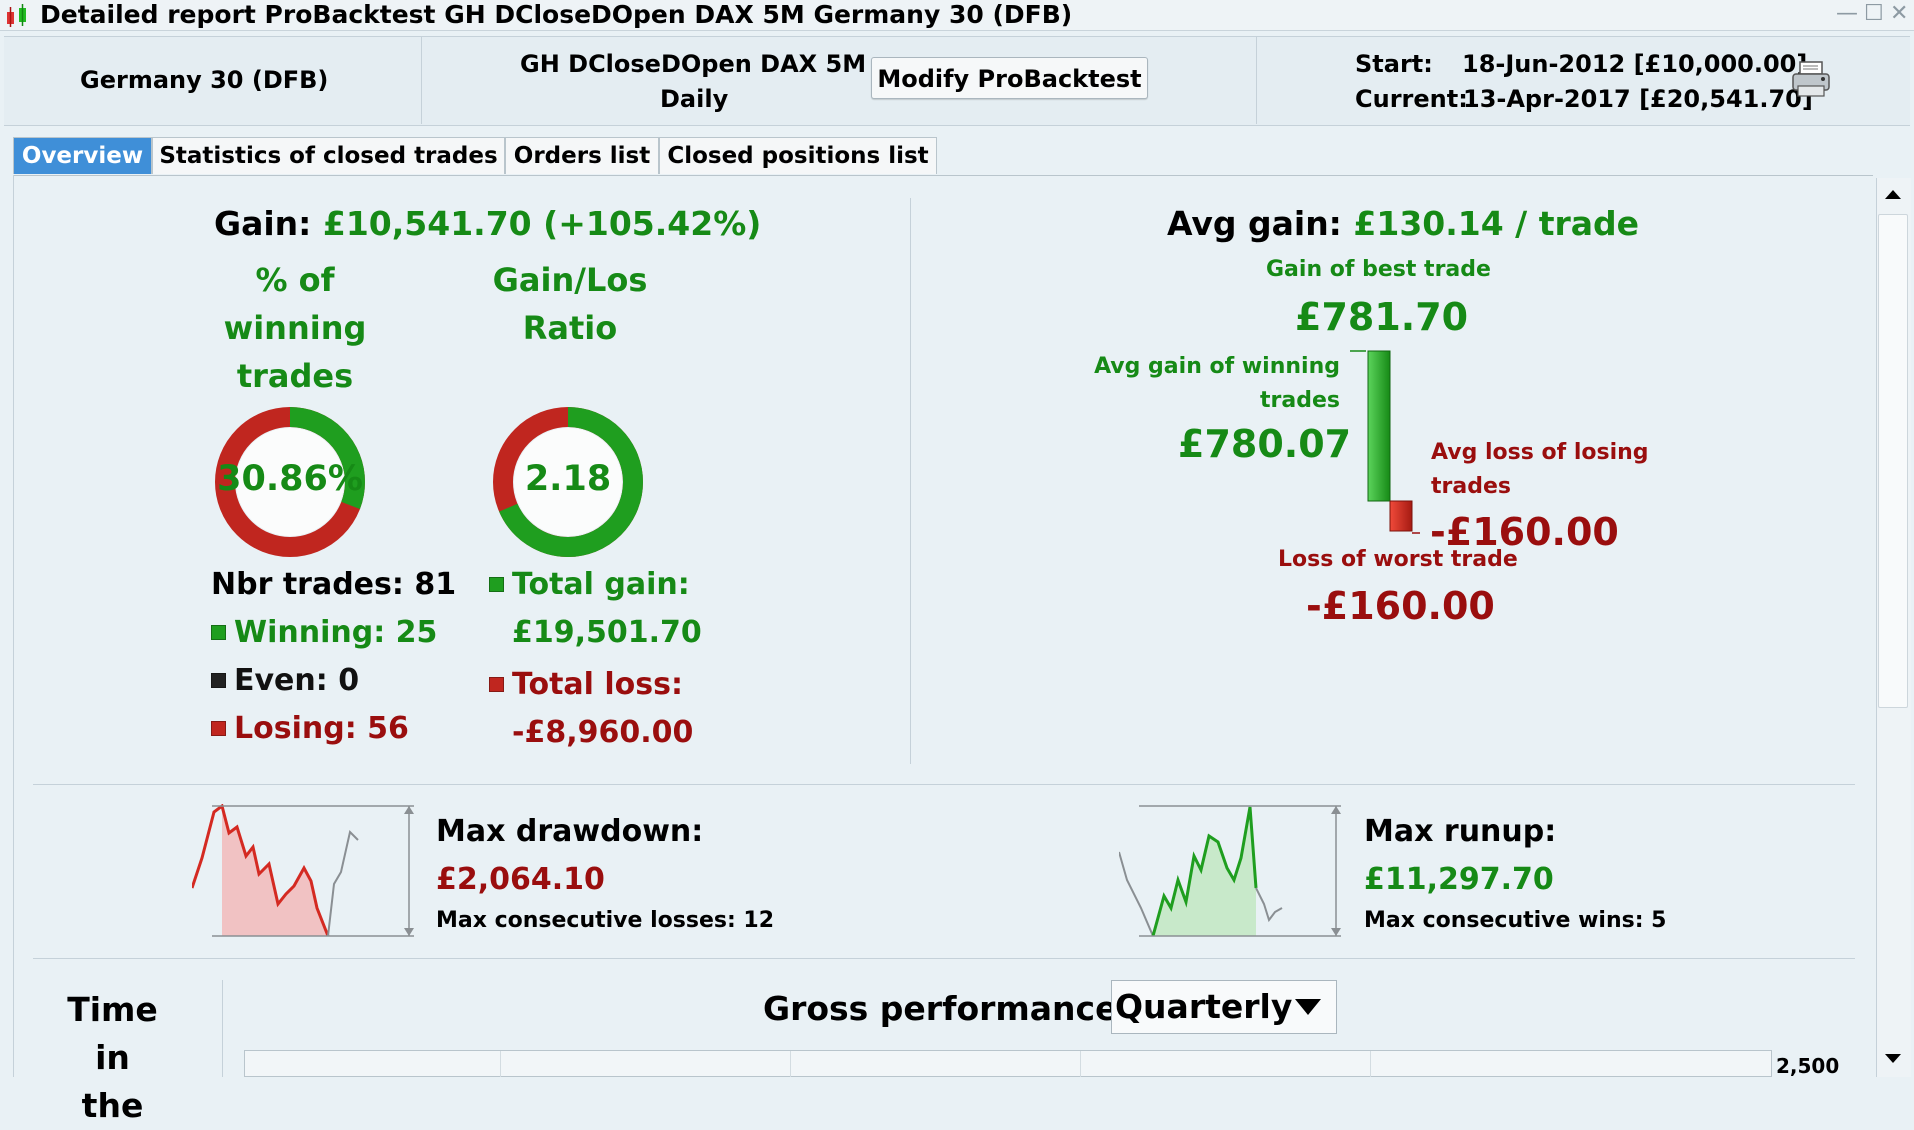  I want to click on time-in-title-line: Time in, so click(112, 1033).